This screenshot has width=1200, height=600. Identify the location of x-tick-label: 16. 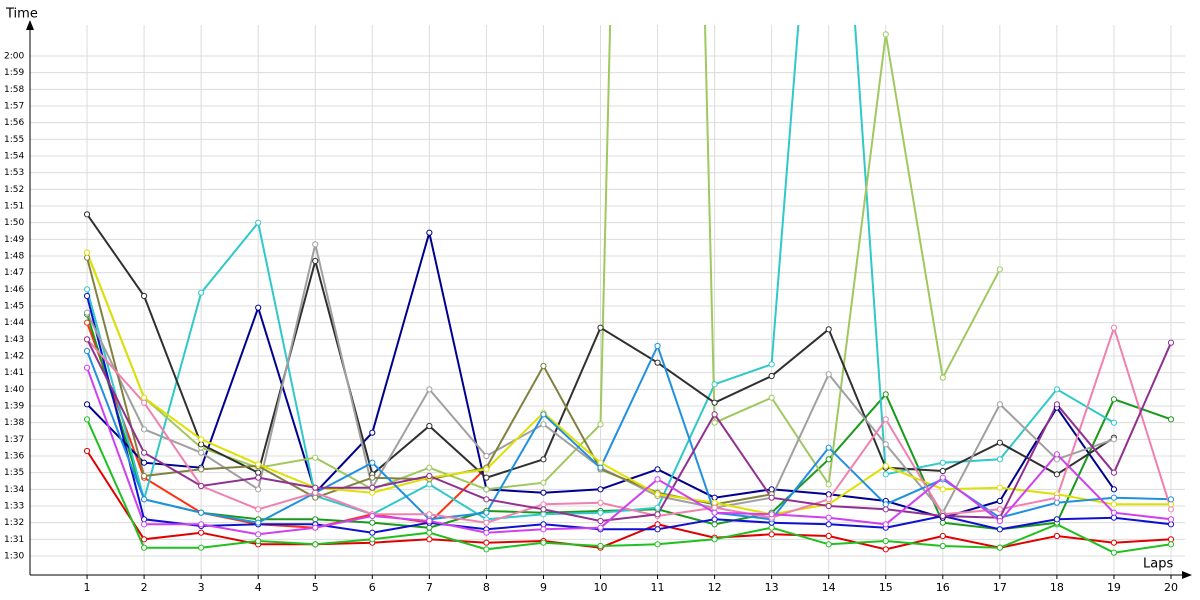
(943, 587).